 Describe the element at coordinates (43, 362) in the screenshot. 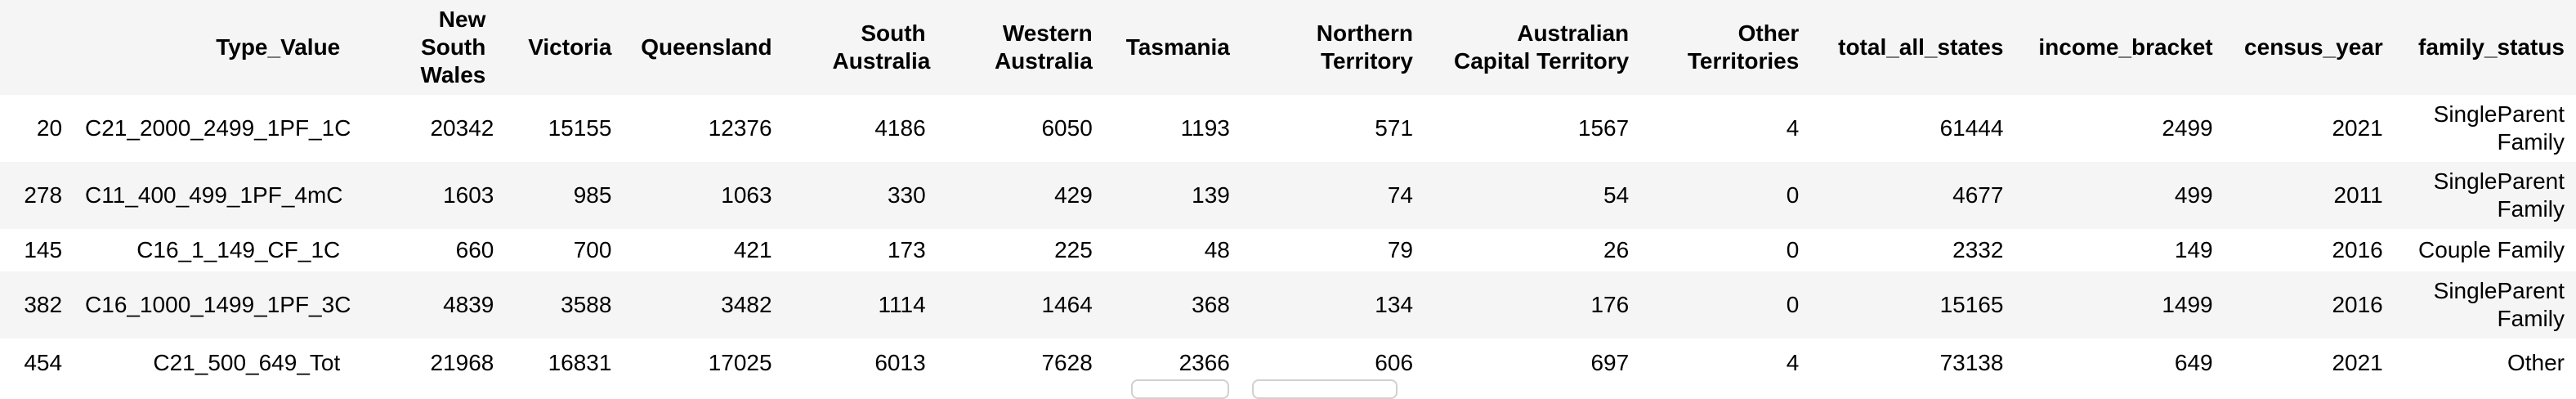

I see `row-index: 454` at that location.